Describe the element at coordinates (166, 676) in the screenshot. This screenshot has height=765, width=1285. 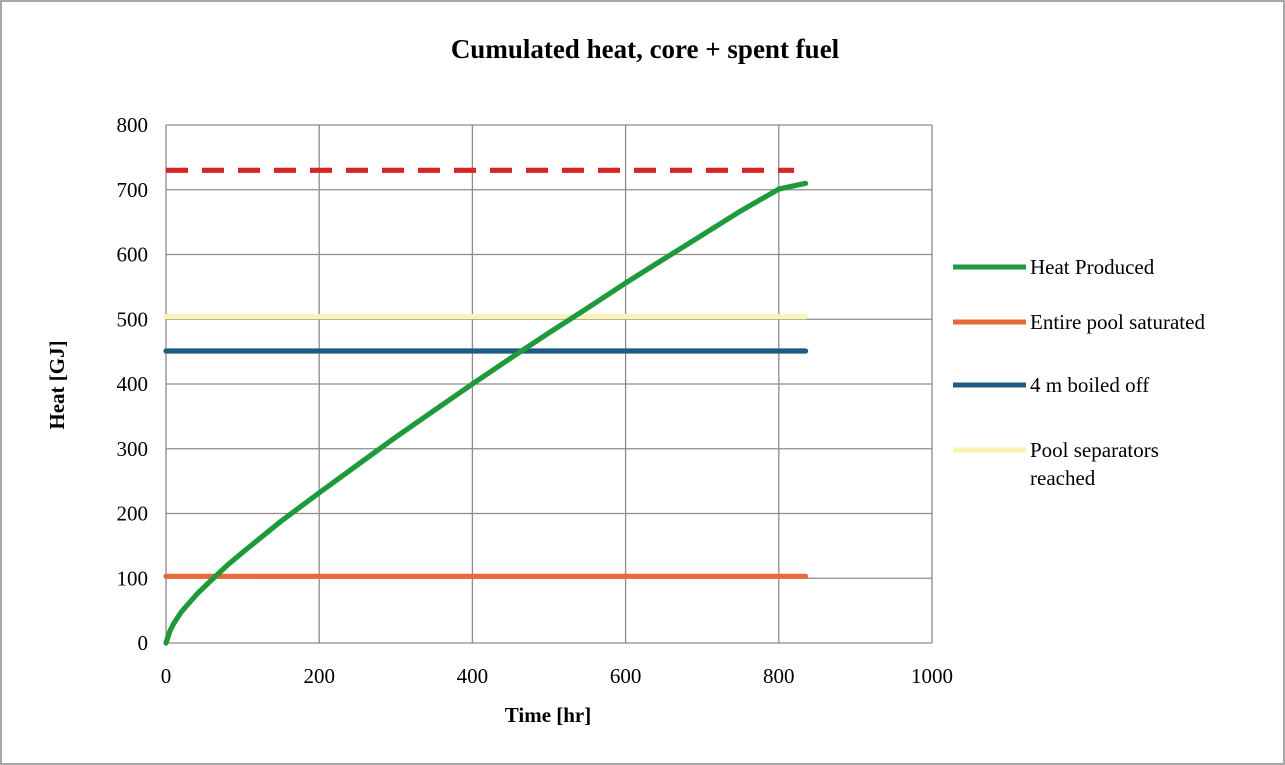
I see `x-tick-label: 0` at that location.